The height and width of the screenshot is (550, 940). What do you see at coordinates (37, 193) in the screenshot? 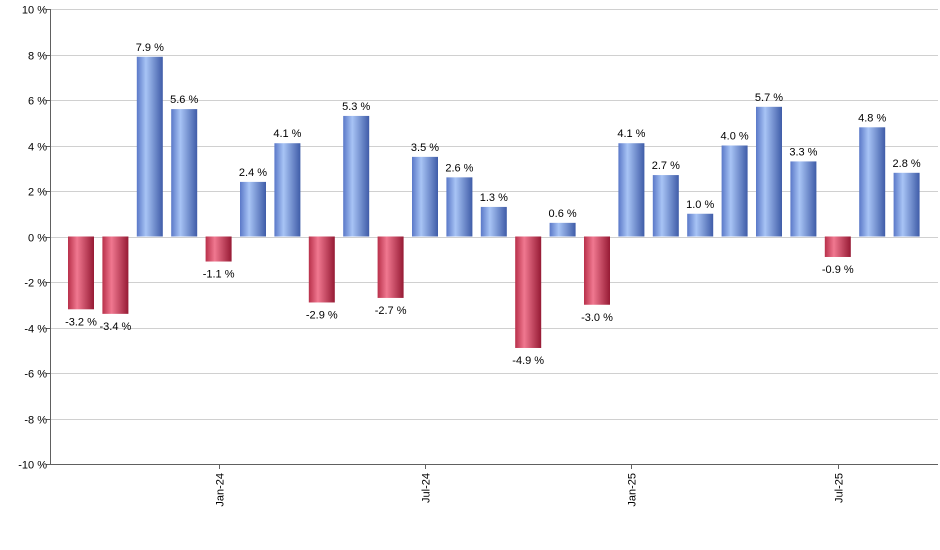
I see `y-tick-label: 2 %` at bounding box center [37, 193].